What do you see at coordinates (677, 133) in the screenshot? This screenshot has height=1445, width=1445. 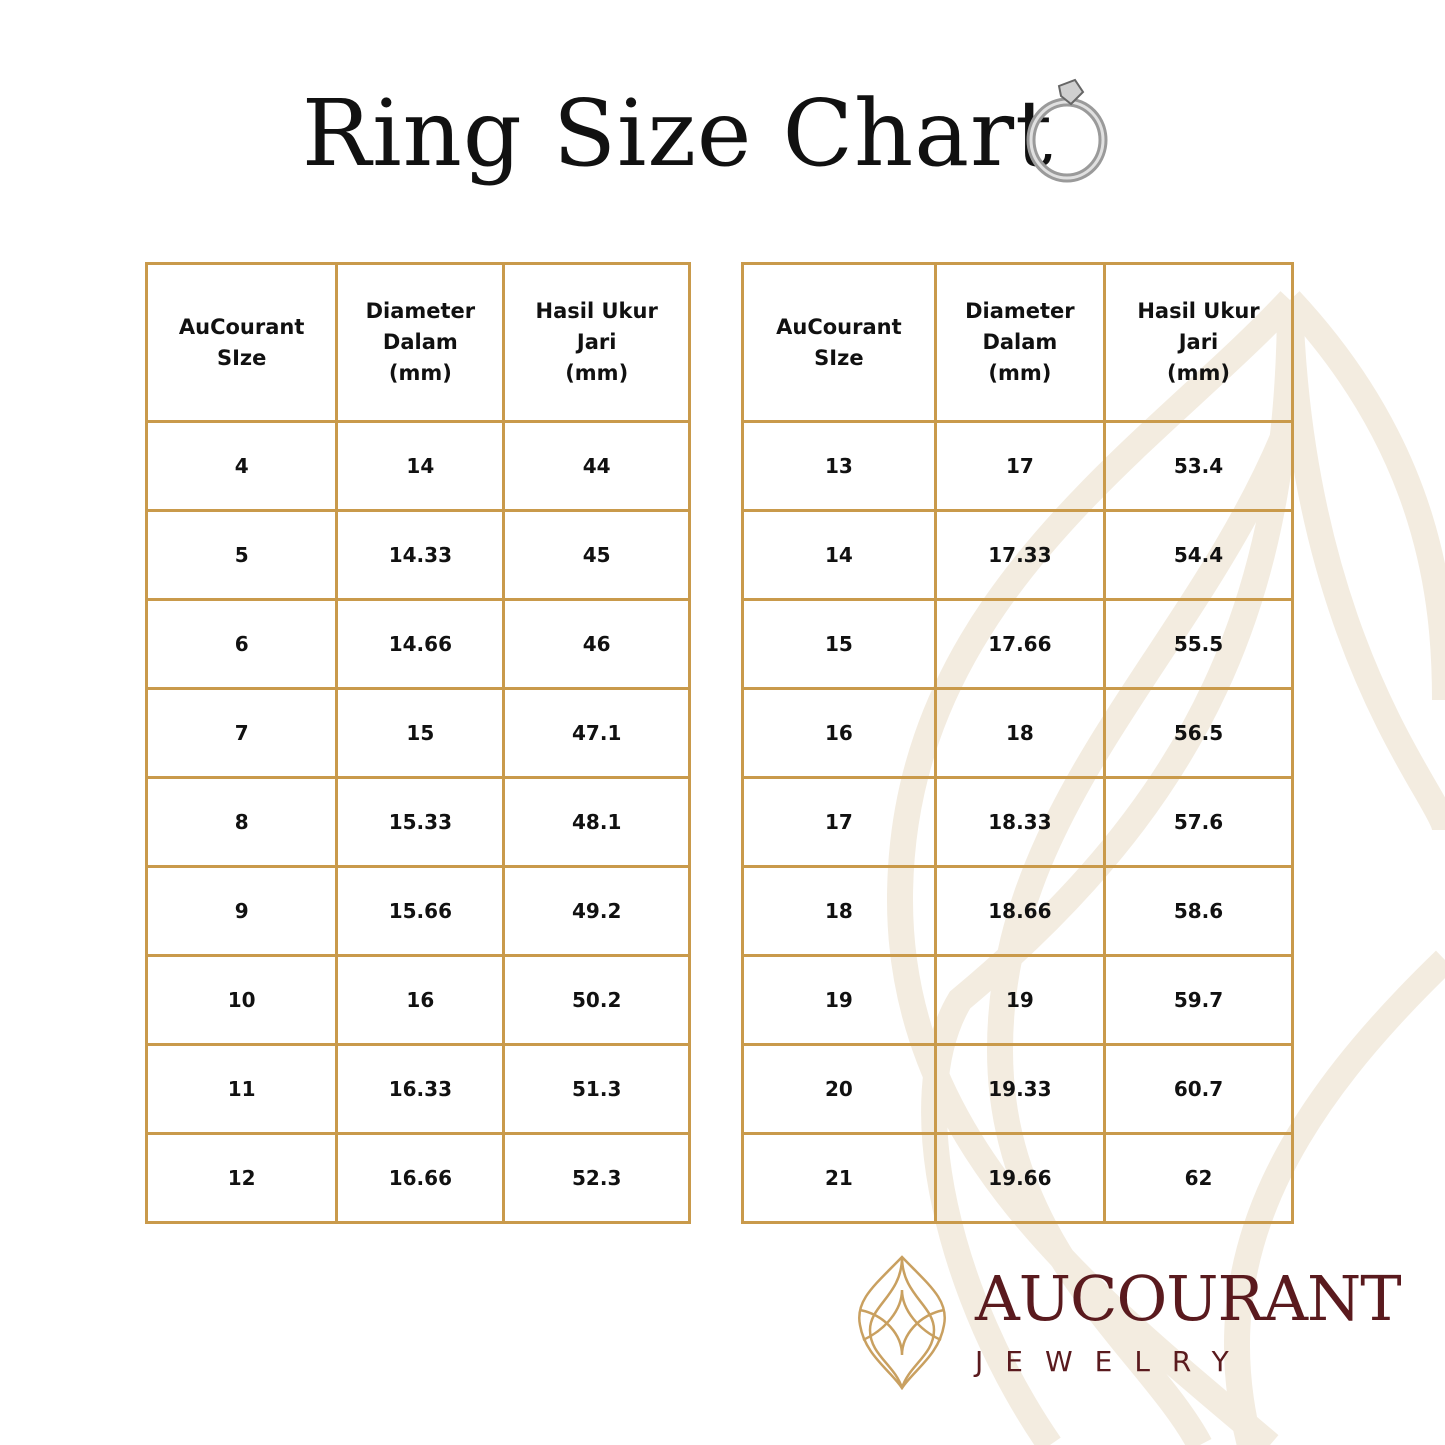 I see `page-title: Ring Size Chart` at bounding box center [677, 133].